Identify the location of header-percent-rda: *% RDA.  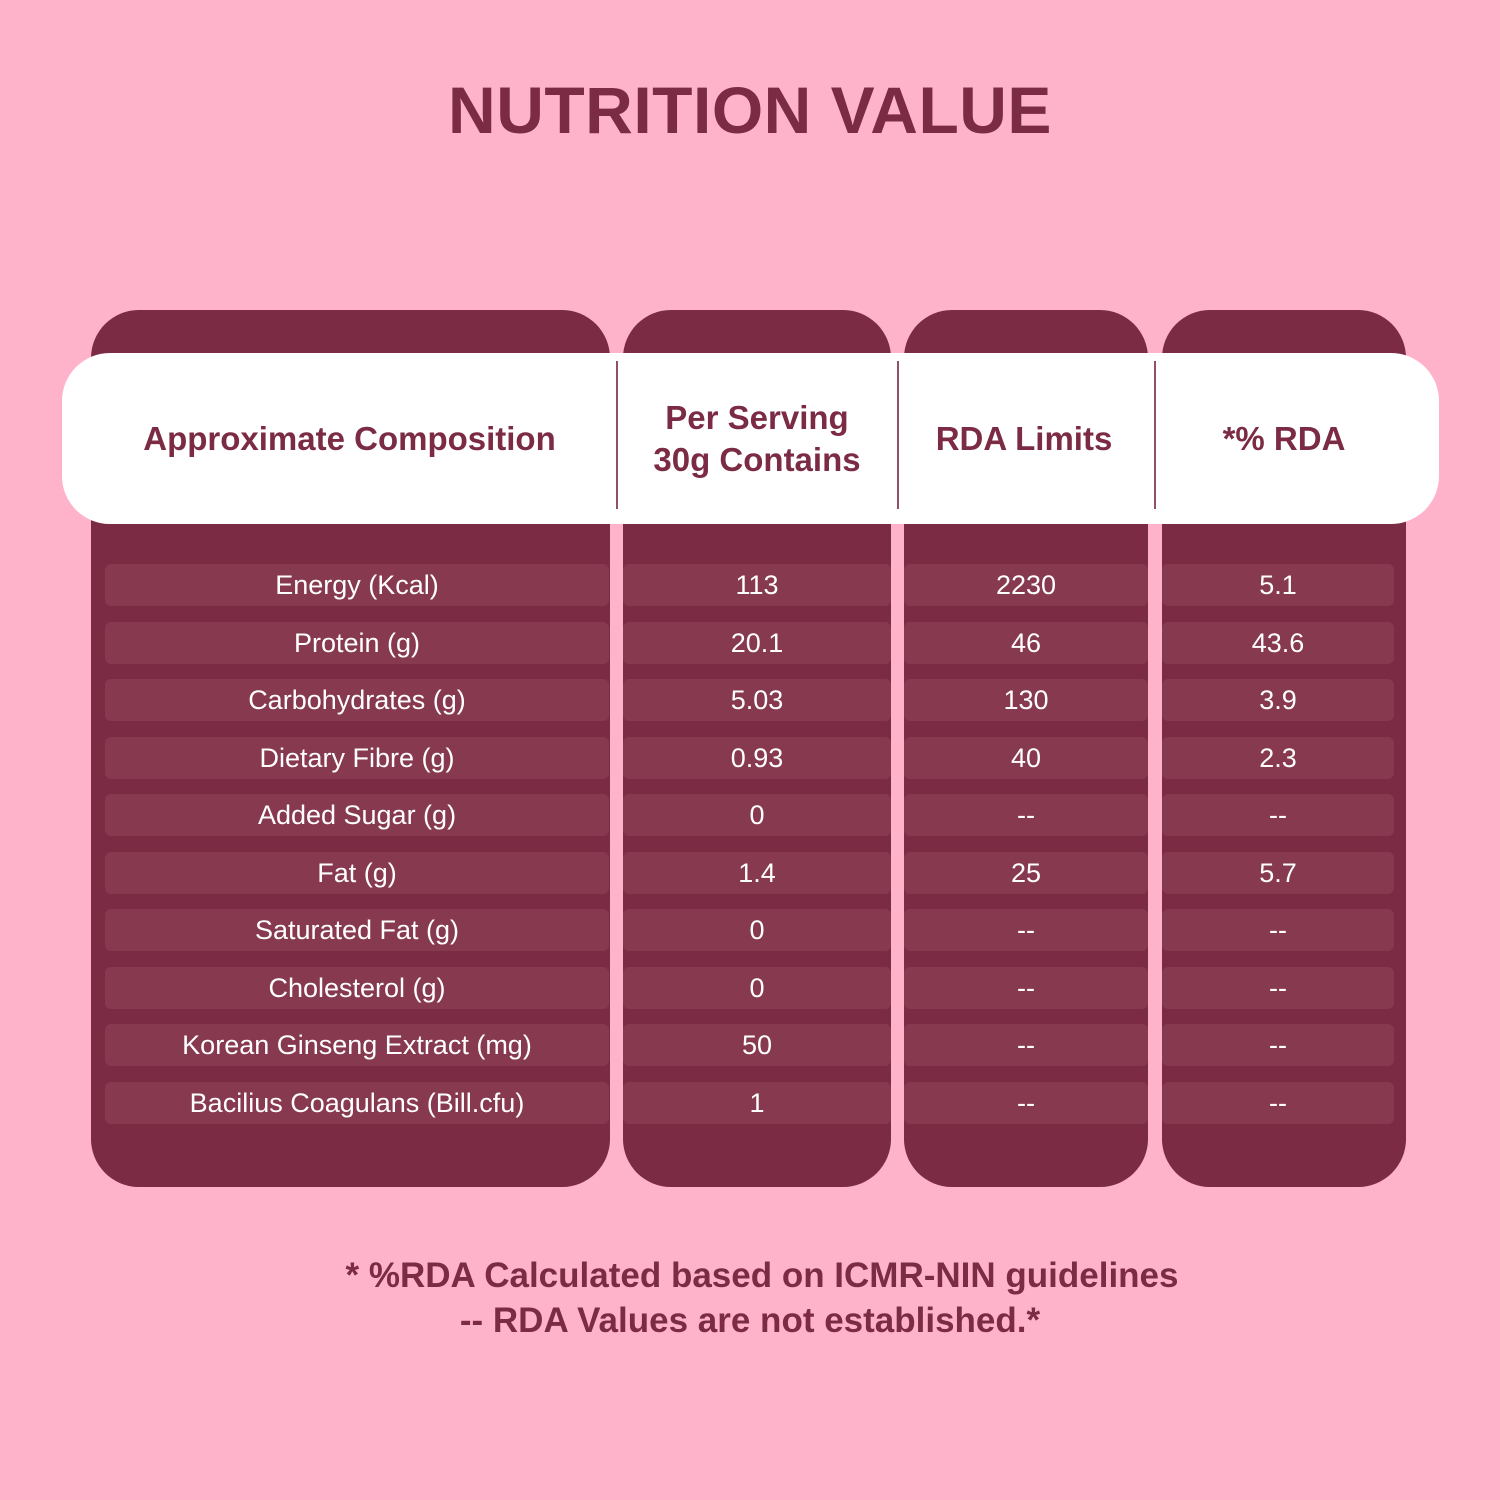
(1284, 438).